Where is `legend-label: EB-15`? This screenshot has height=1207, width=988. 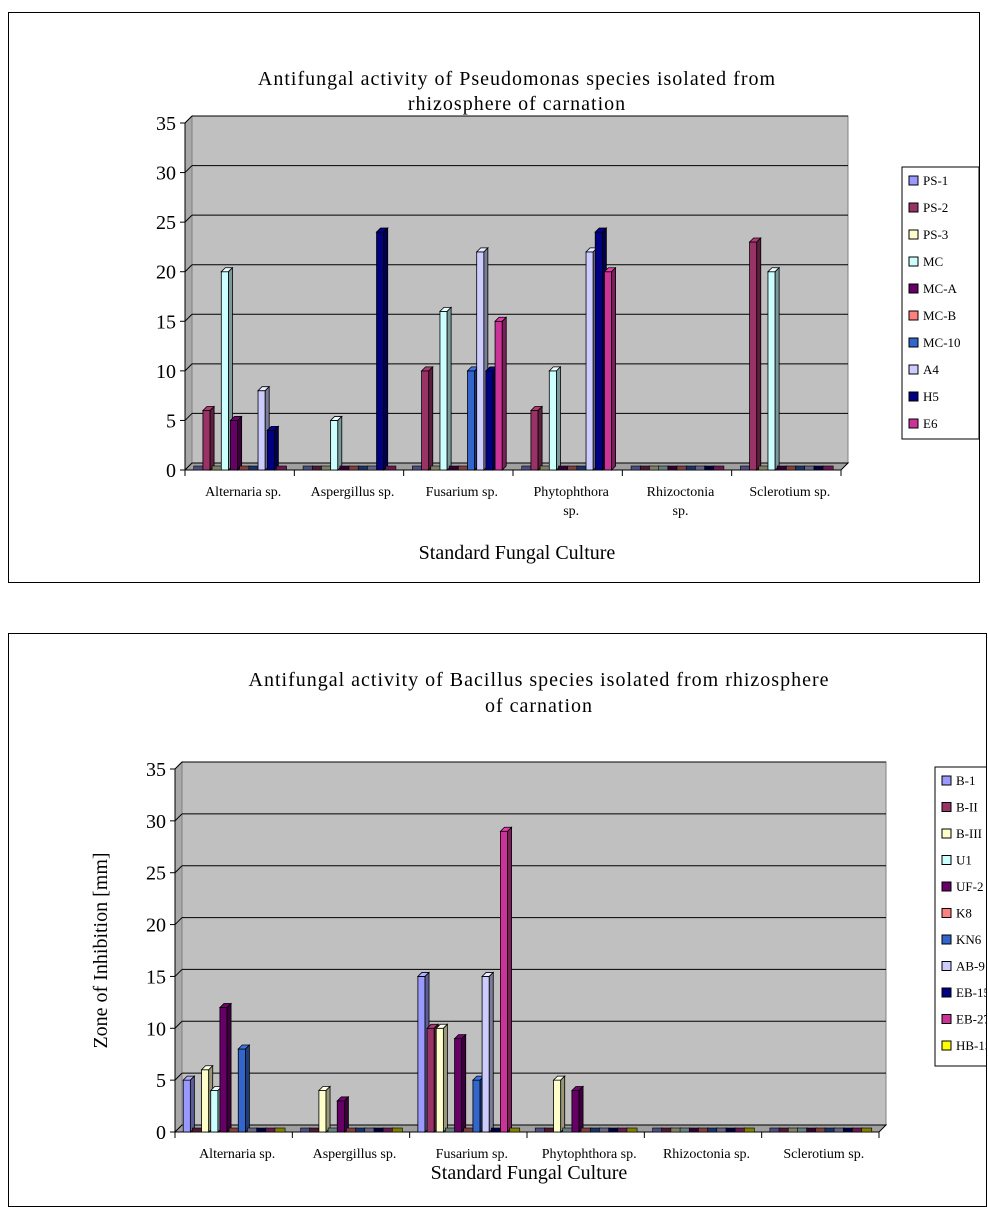 legend-label: EB-15 is located at coordinates (971, 992).